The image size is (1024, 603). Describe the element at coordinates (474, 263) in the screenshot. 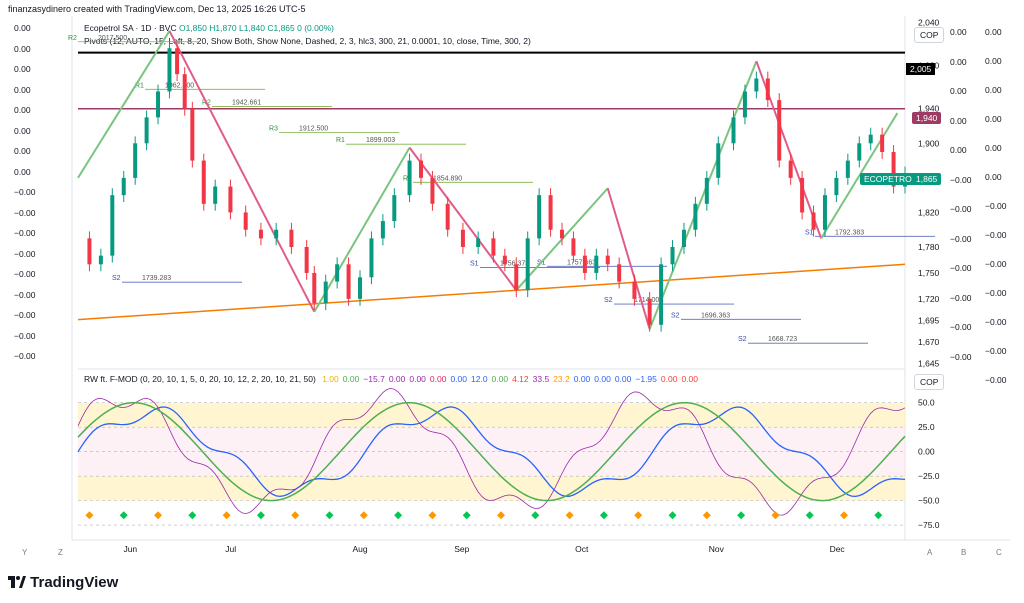

I see `pivot-label: S1` at that location.